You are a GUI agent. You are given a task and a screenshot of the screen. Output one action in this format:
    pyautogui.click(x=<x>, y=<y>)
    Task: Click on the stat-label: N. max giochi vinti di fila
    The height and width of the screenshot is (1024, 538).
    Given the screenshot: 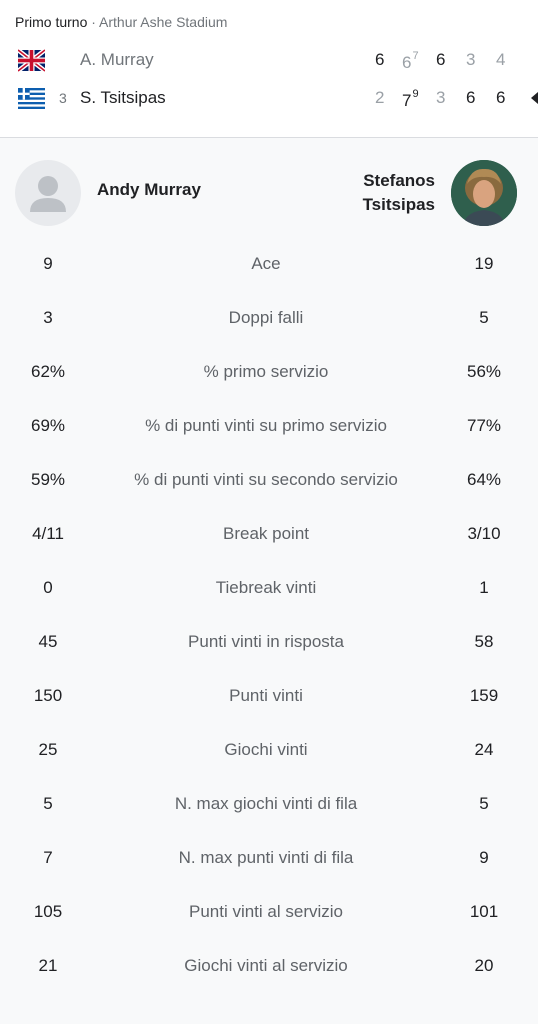 What is the action you would take?
    pyautogui.click(x=266, y=803)
    